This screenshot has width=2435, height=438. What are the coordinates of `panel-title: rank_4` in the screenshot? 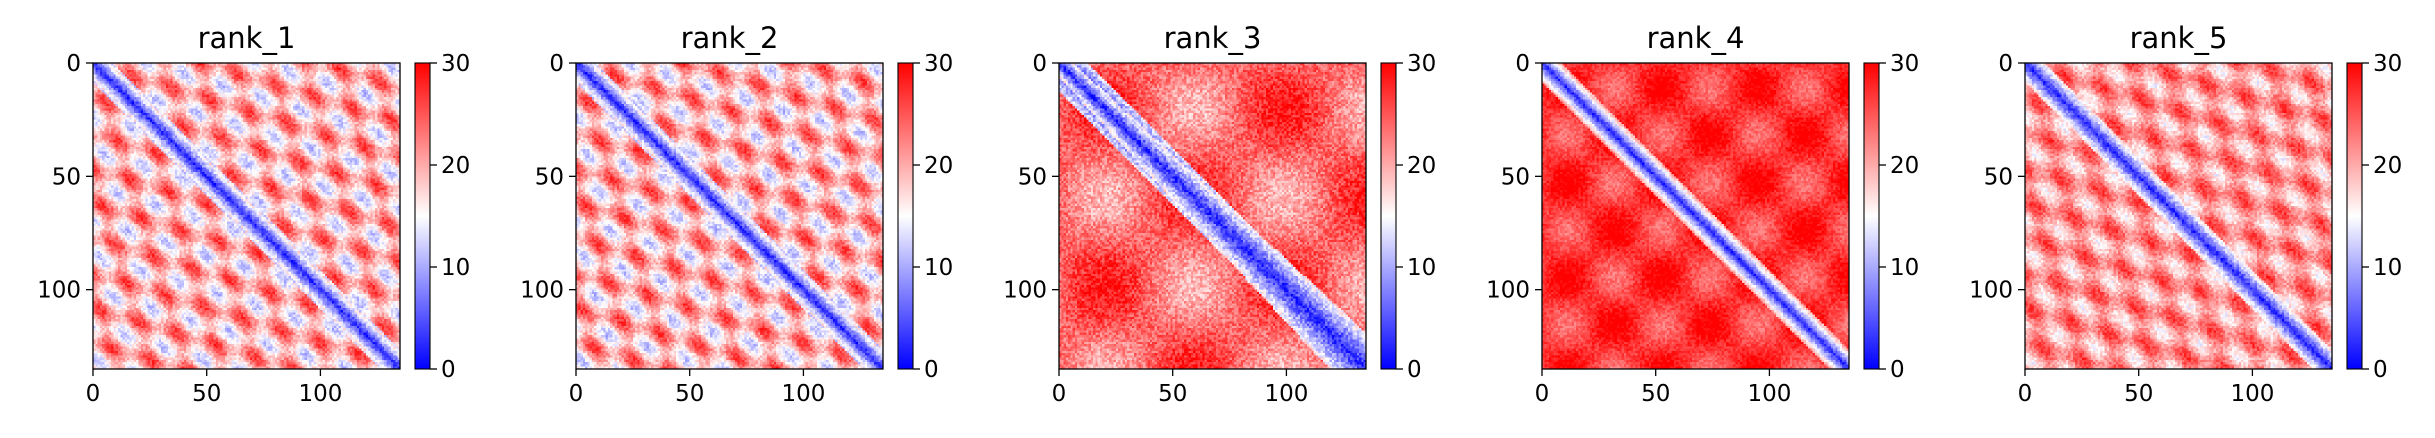 It's located at (1696, 38).